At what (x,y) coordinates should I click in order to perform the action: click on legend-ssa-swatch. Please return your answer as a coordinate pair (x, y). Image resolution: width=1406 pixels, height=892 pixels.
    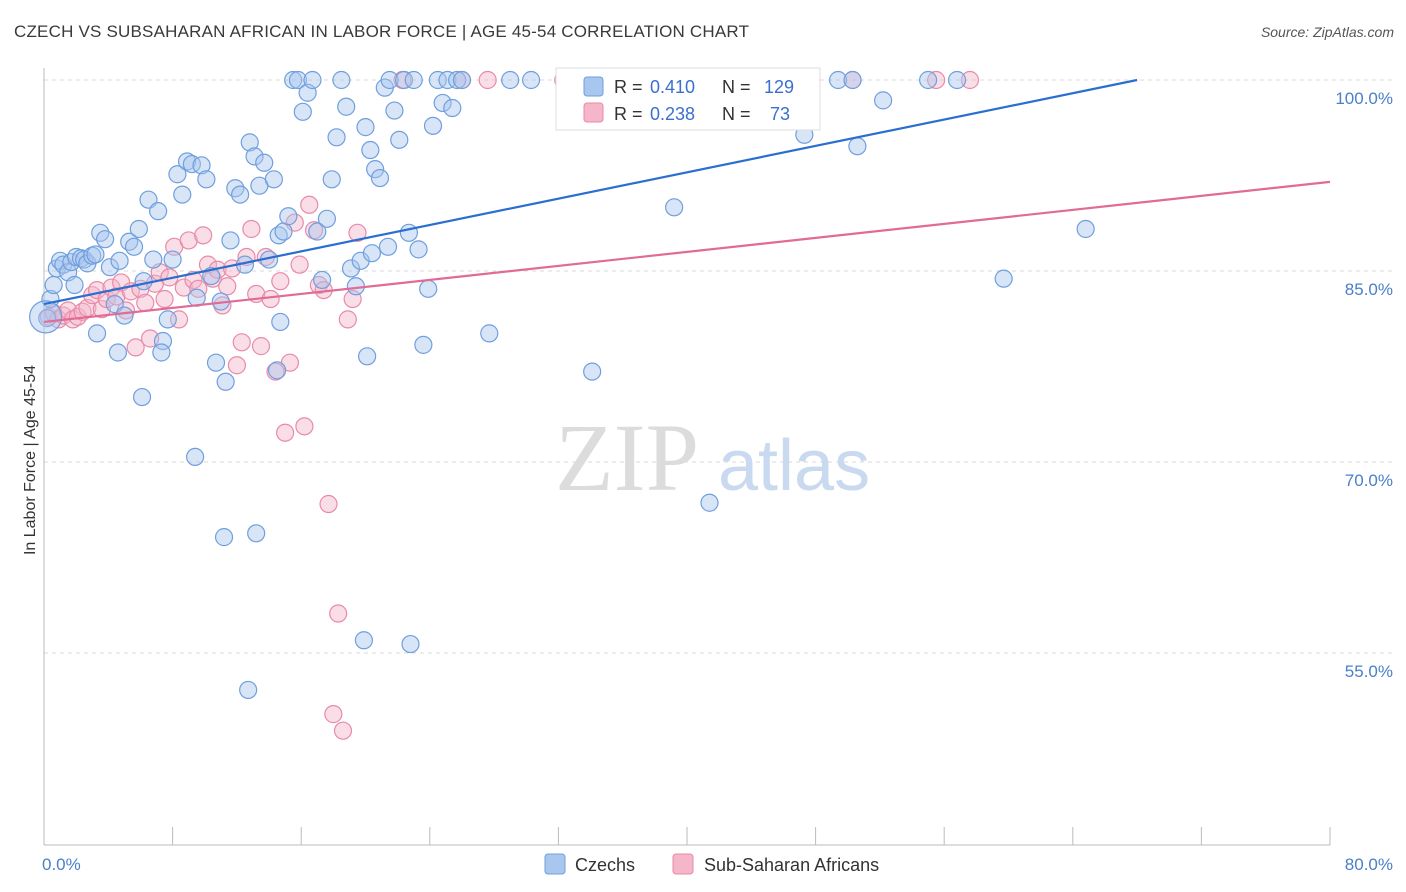
    Looking at the image, I should click on (593, 112).